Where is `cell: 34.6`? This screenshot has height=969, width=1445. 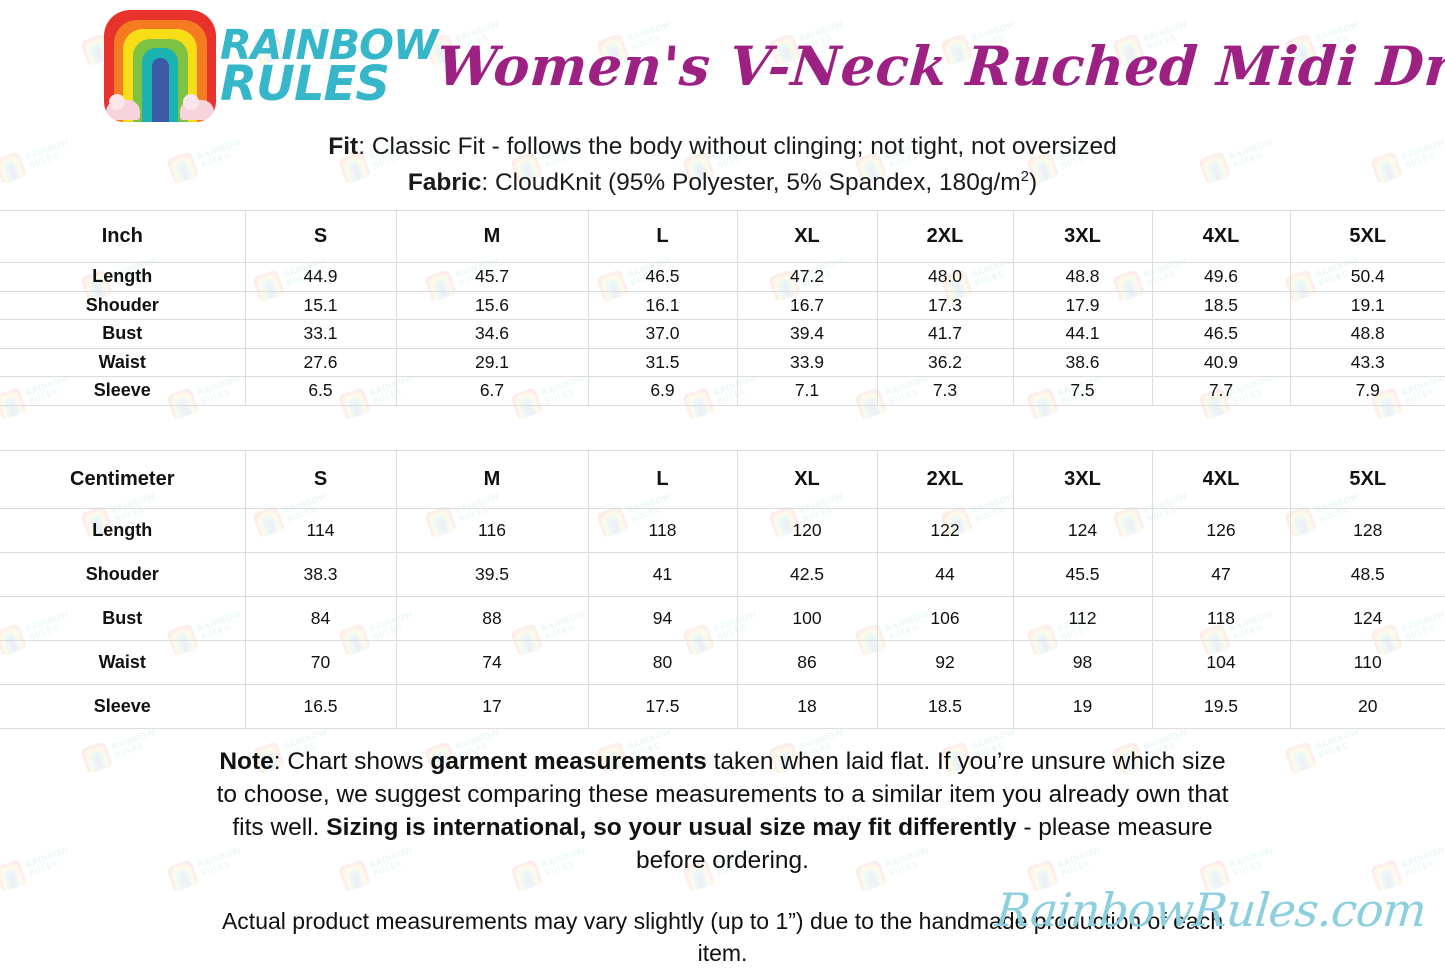 cell: 34.6 is located at coordinates (492, 334).